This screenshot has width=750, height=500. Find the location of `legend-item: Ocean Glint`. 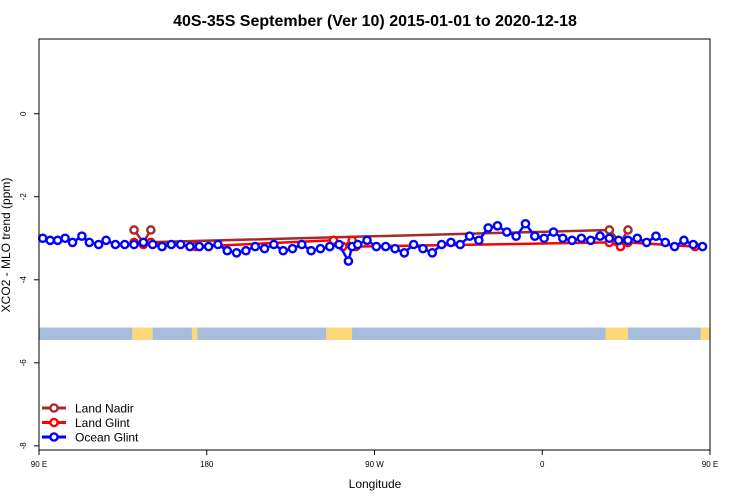

legend-item: Ocean Glint is located at coordinates (90, 438).